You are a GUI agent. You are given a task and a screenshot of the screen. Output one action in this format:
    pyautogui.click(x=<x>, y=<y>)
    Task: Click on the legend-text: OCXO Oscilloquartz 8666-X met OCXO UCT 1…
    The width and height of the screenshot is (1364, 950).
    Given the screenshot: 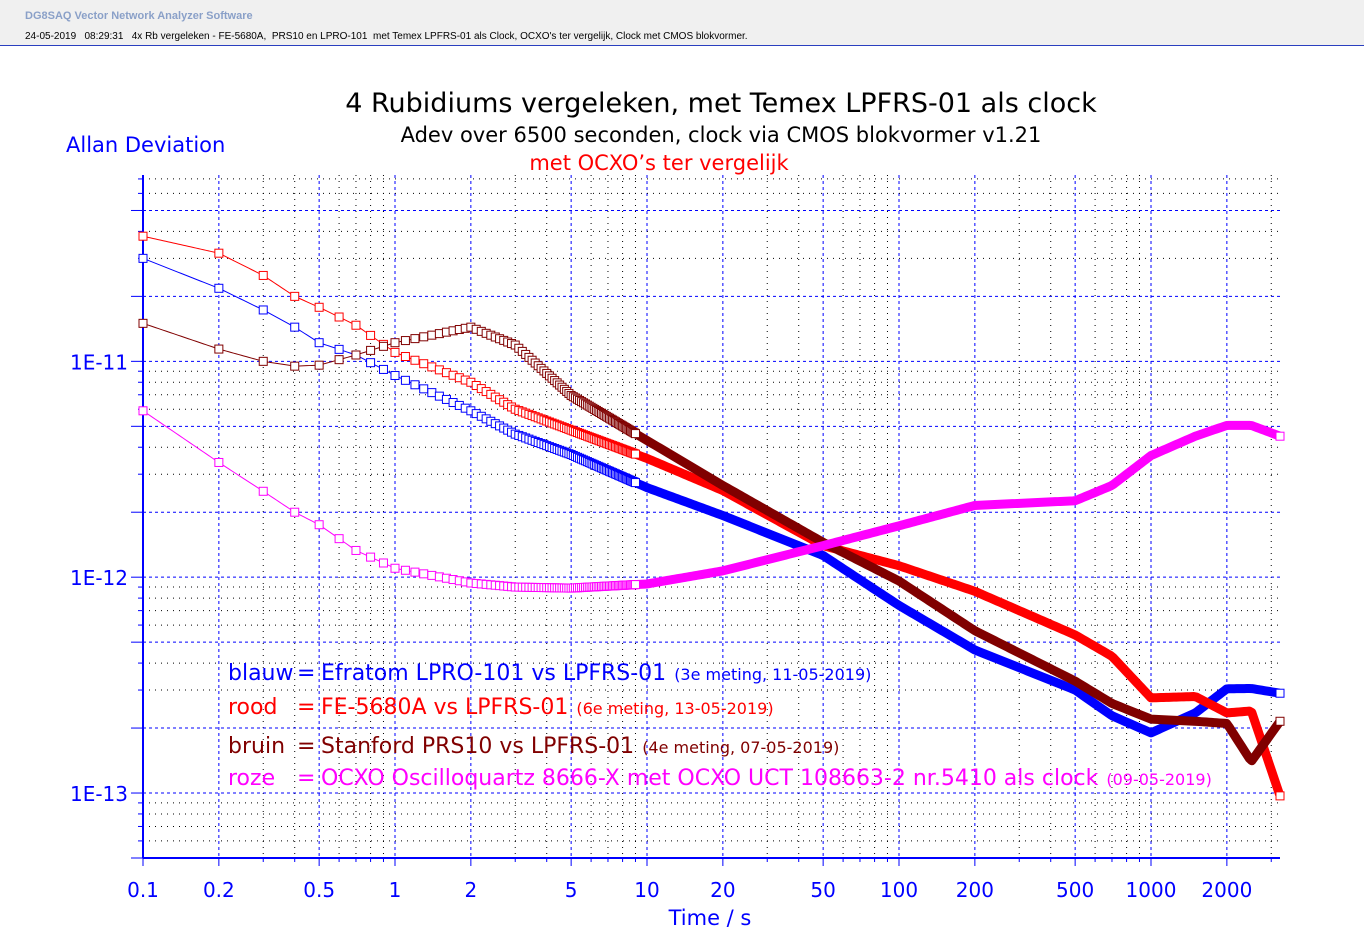 What is the action you would take?
    pyautogui.click(x=710, y=778)
    